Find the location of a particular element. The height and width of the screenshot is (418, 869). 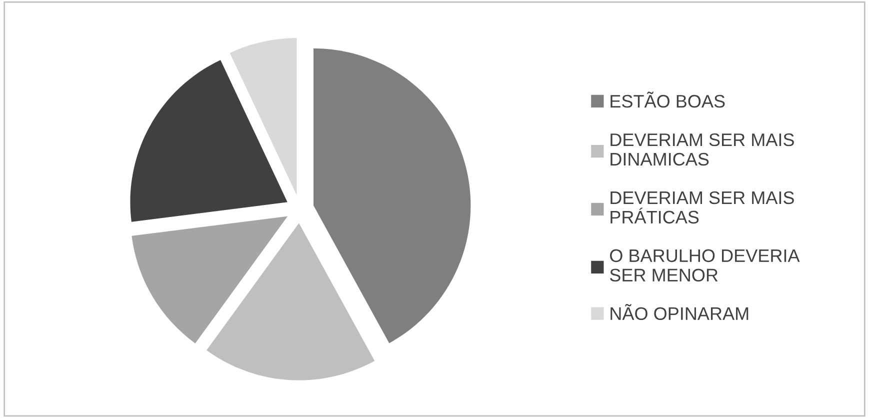

legend-label: NÃO OPINARAM is located at coordinates (679, 312).